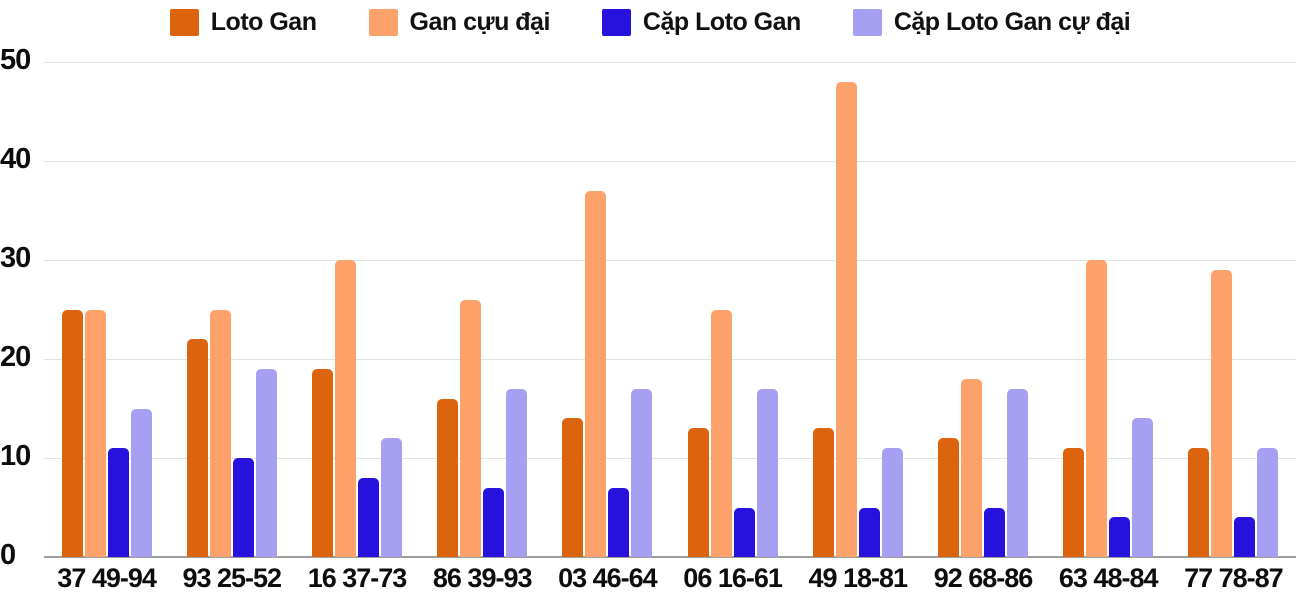 The width and height of the screenshot is (1300, 600). What do you see at coordinates (107, 578) in the screenshot?
I see `x-tick-label-37-49-94: 37 49-94` at bounding box center [107, 578].